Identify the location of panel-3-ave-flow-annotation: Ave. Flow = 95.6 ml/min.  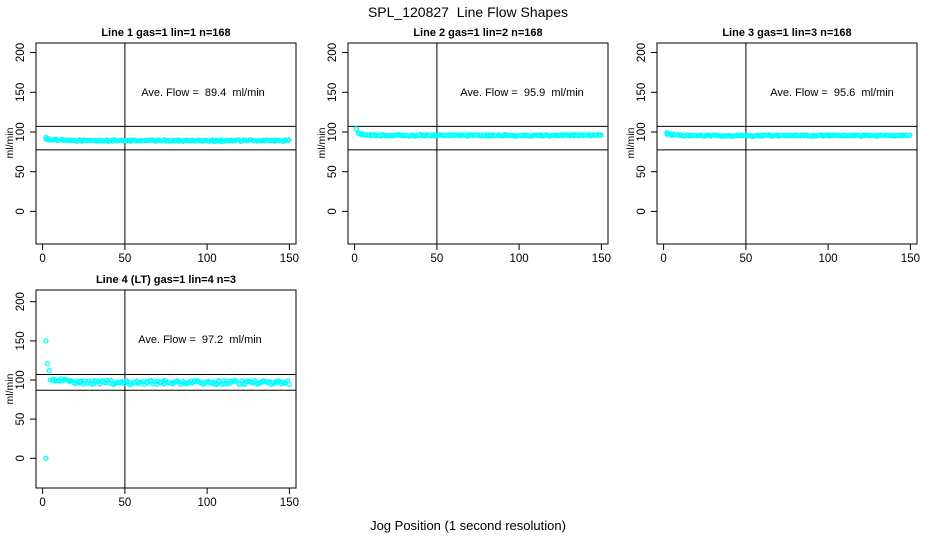
(832, 93).